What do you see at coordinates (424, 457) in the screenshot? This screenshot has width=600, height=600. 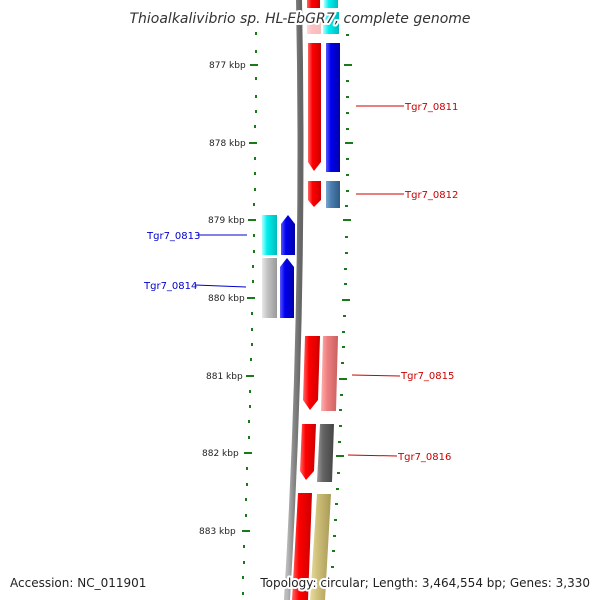 I see `gene-label-tgr7-0816: Tgr7_0816` at bounding box center [424, 457].